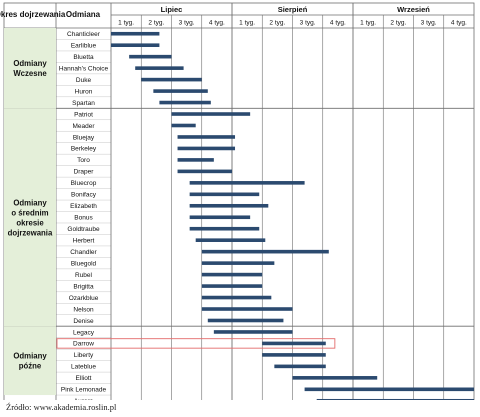 This screenshot has height=417, width=480. What do you see at coordinates (33, 14) in the screenshot?
I see `period-column-header: Okres dojrzewania` at bounding box center [33, 14].